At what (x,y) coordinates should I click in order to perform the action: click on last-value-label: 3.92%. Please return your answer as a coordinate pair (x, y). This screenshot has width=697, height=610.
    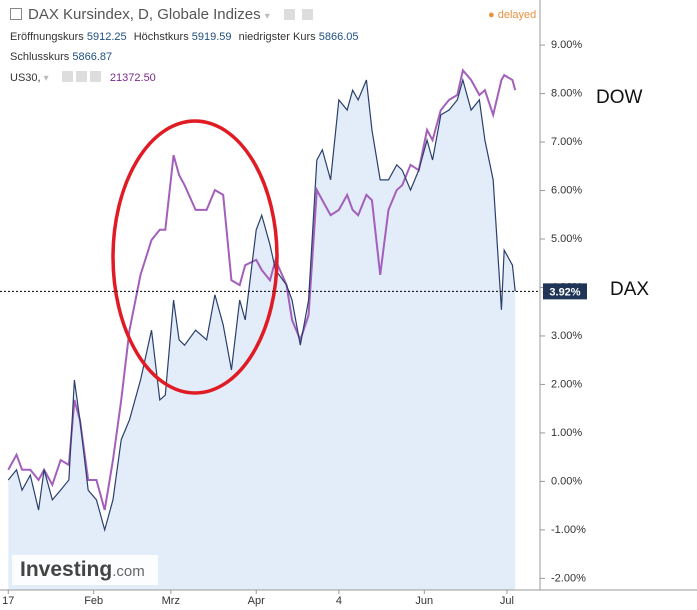
    Looking at the image, I should click on (564, 292).